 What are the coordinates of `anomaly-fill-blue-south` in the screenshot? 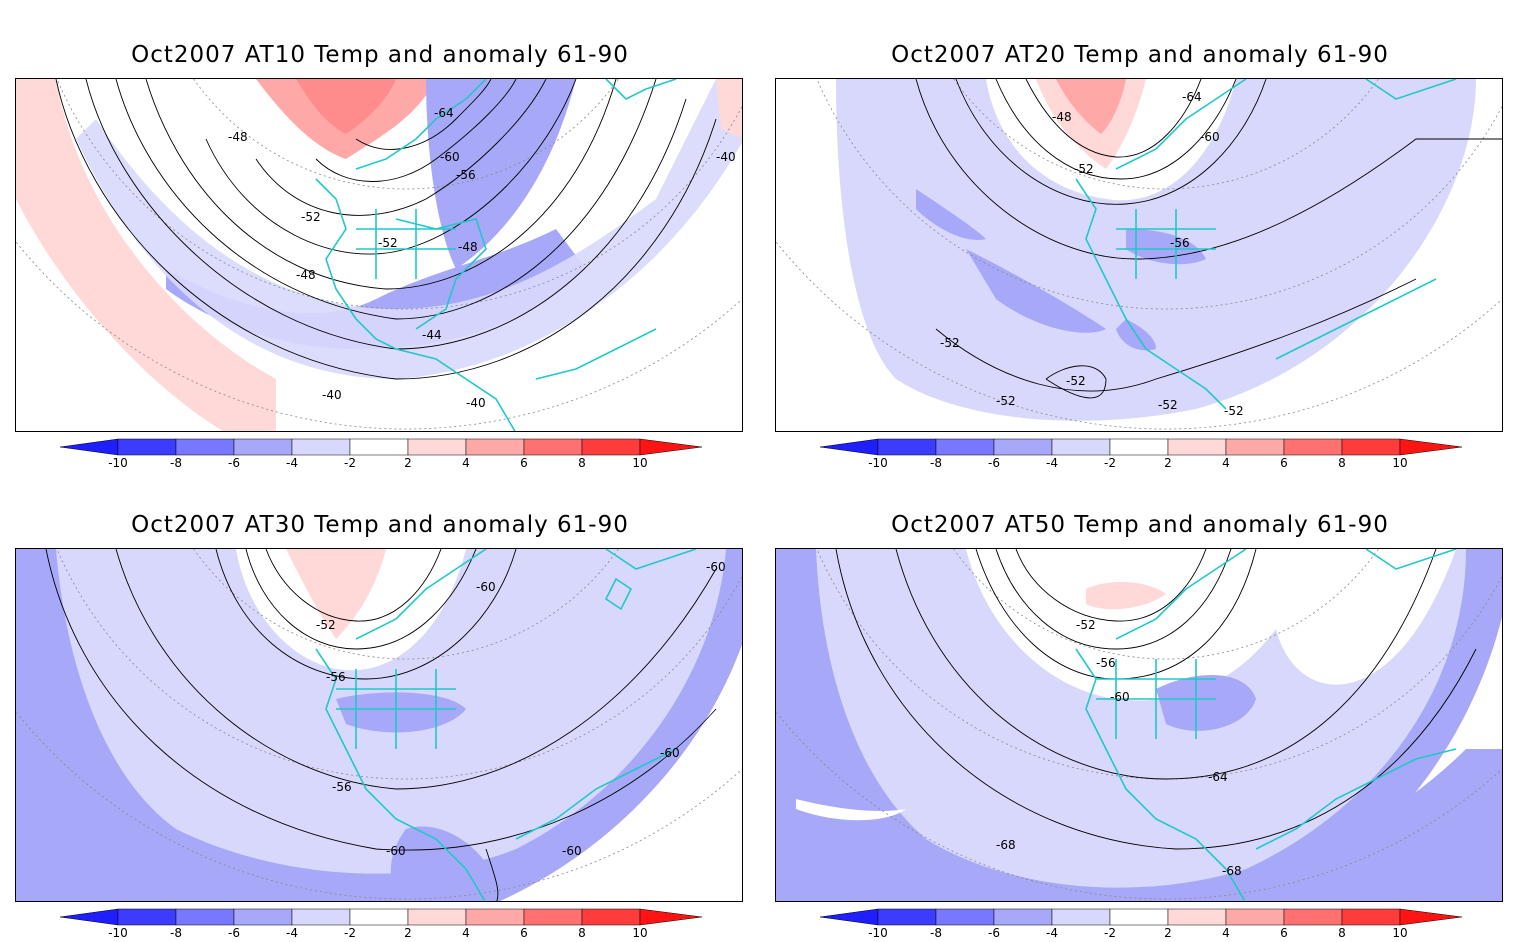 It's located at (1379, 825).